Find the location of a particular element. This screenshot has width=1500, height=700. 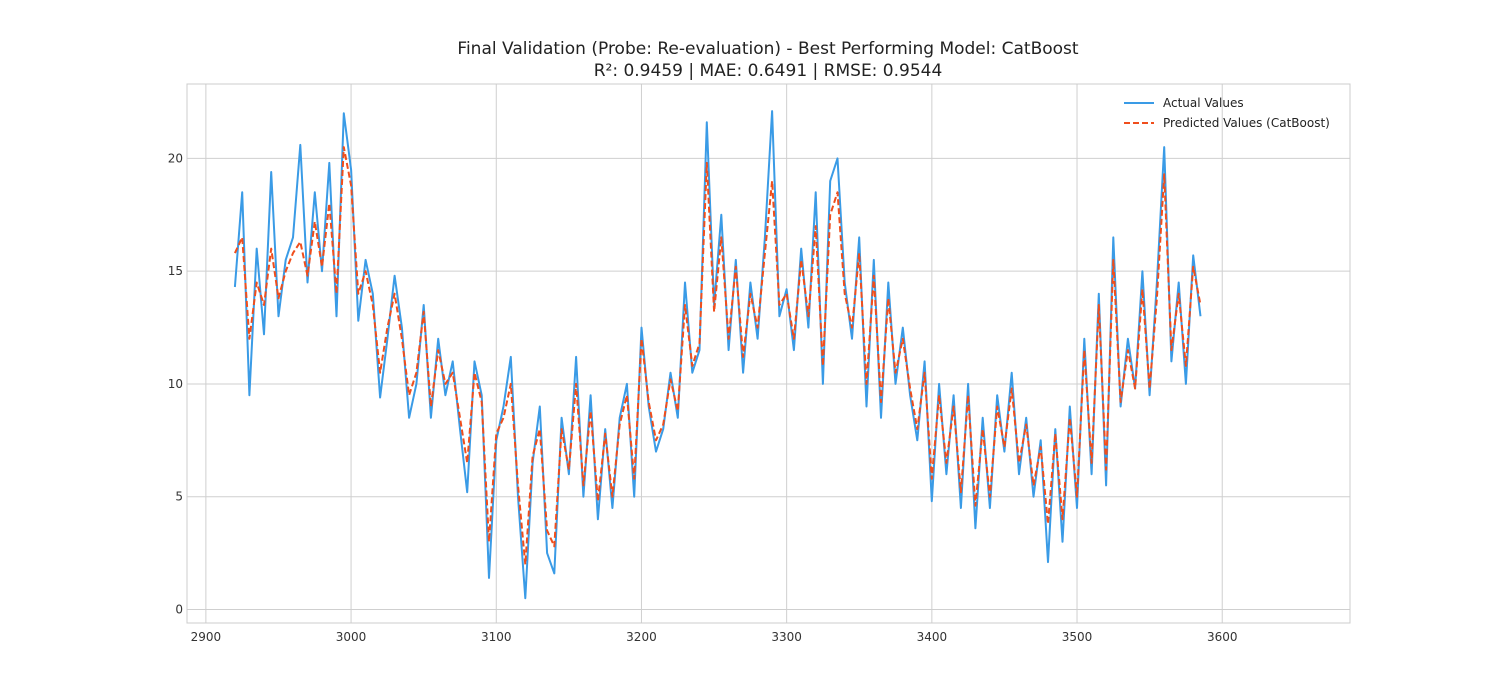

x-tick-label: 3400 is located at coordinates (932, 637).